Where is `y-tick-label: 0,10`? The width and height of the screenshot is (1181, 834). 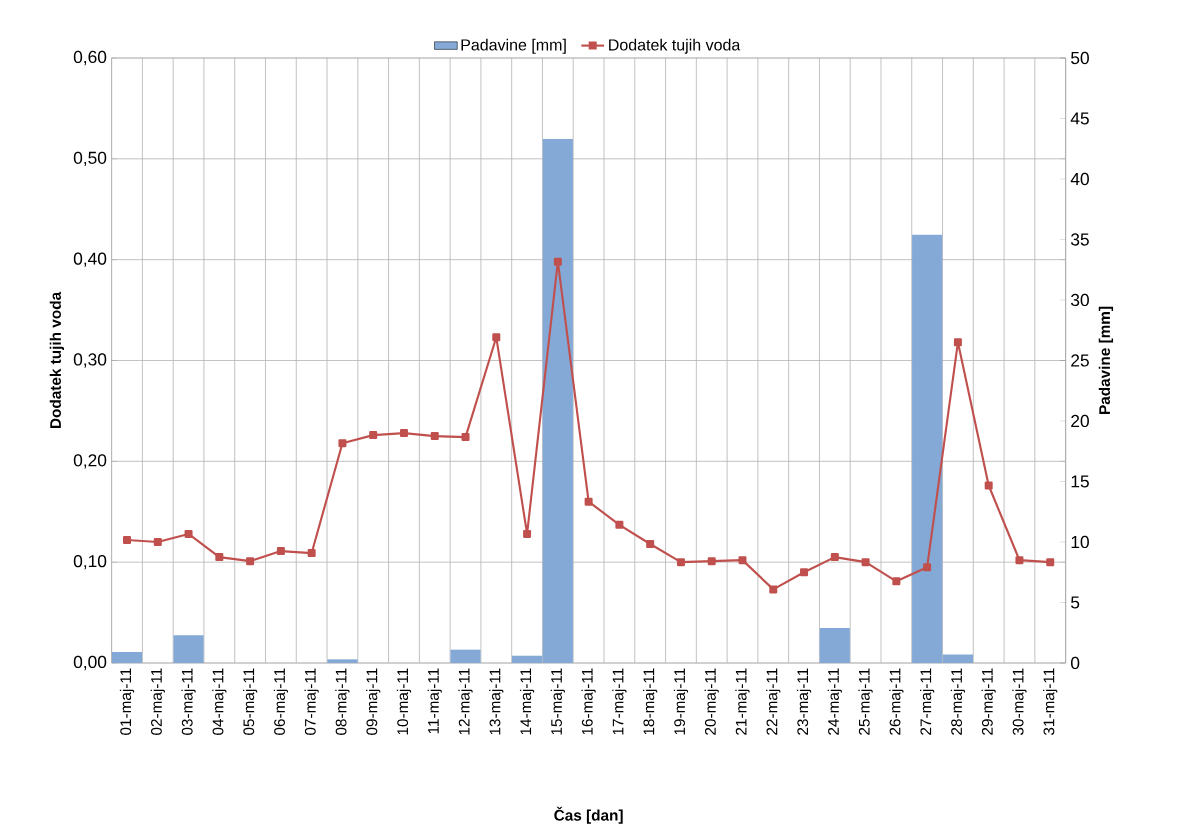
y-tick-label: 0,10 is located at coordinates (90, 562).